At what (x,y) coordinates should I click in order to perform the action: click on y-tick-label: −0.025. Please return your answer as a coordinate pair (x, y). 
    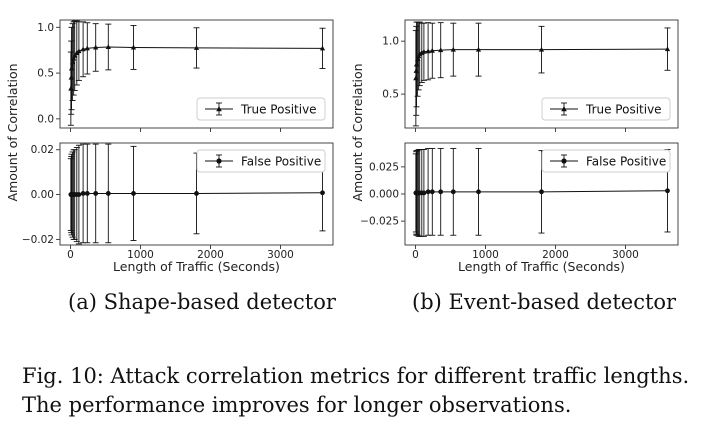
    Looking at the image, I should click on (379, 222).